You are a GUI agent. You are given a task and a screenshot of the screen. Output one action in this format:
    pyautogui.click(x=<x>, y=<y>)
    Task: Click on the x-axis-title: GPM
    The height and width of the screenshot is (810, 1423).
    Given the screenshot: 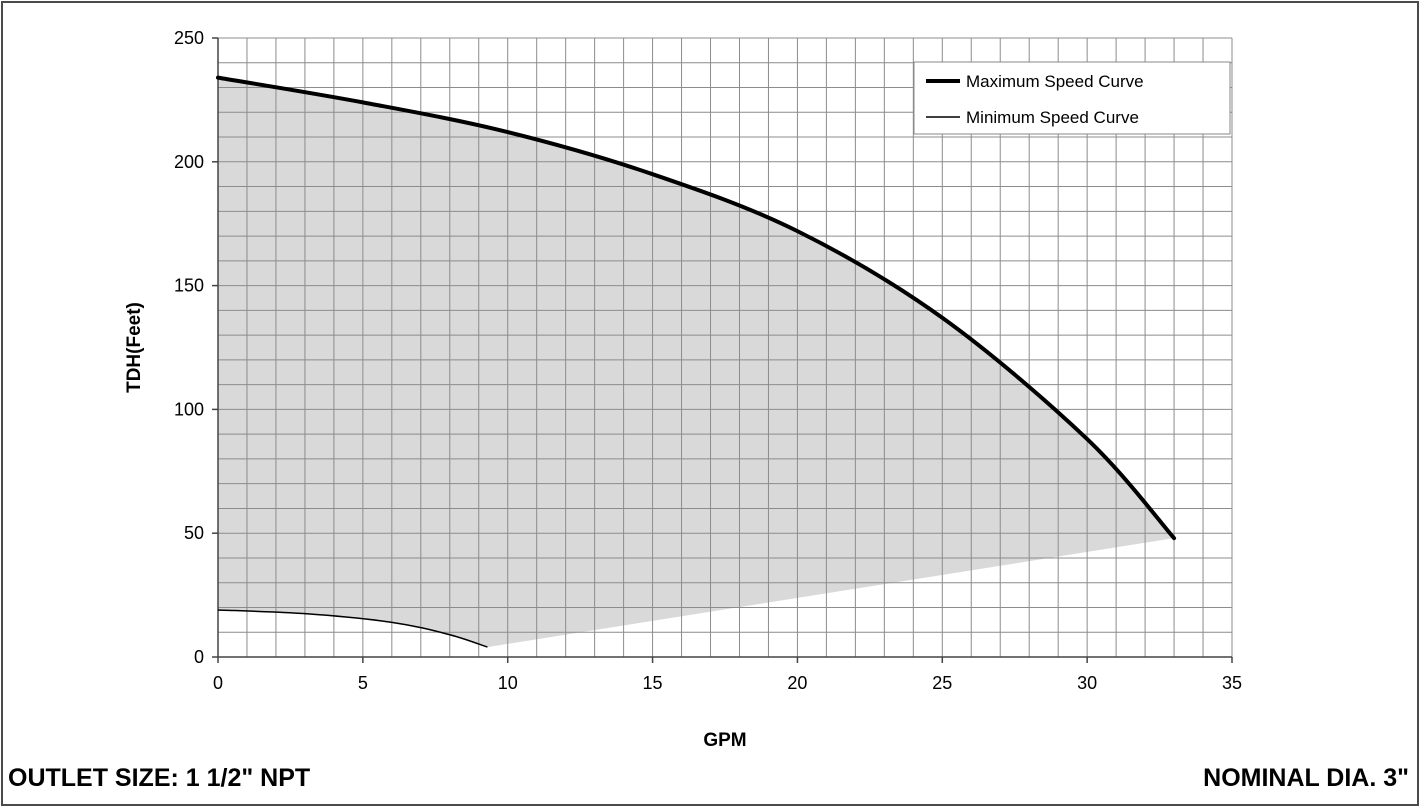 What is the action you would take?
    pyautogui.click(x=724, y=740)
    